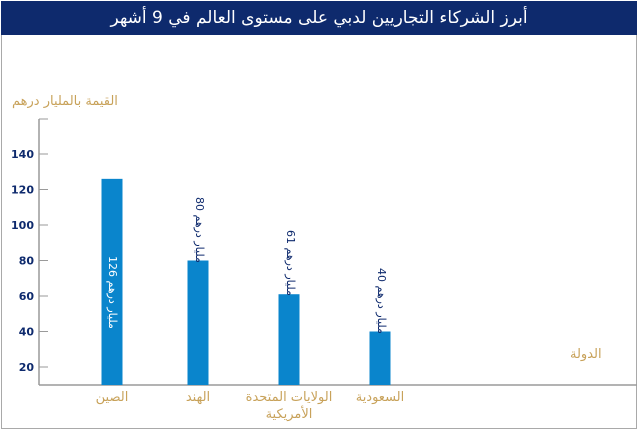  Describe the element at coordinates (199, 229) in the screenshot. I see `data-label: 80 مليار درهم` at that location.